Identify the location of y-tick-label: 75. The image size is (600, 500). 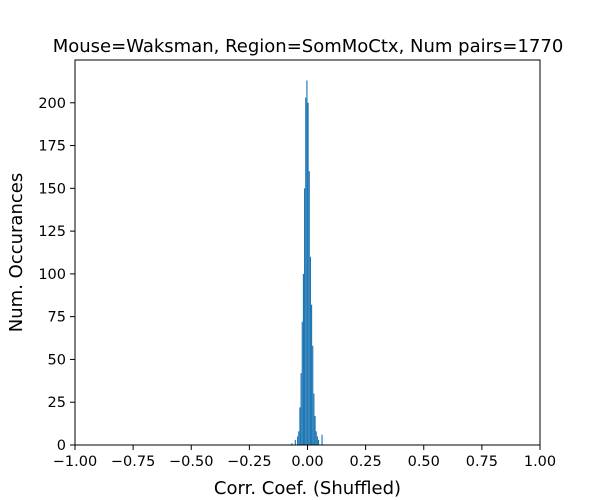
(57, 318).